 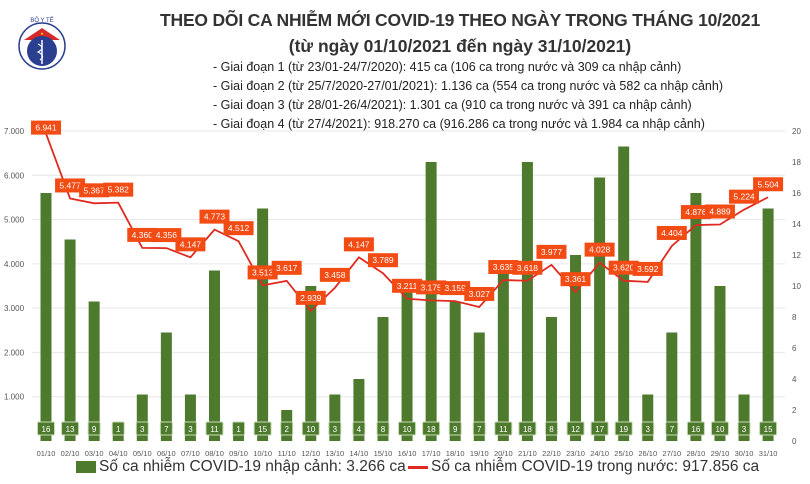 What do you see at coordinates (241, 467) in the screenshot?
I see `legend-imported: Số ca nhiễm COVID-19 nhập cảnh: 3.266 ca` at bounding box center [241, 467].